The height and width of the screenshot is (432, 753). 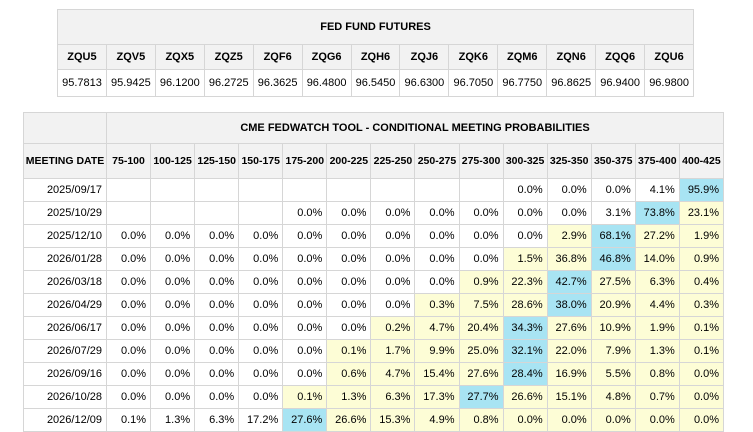 What do you see at coordinates (424, 57) in the screenshot?
I see `futures-symbol: ZQJ6` at bounding box center [424, 57].